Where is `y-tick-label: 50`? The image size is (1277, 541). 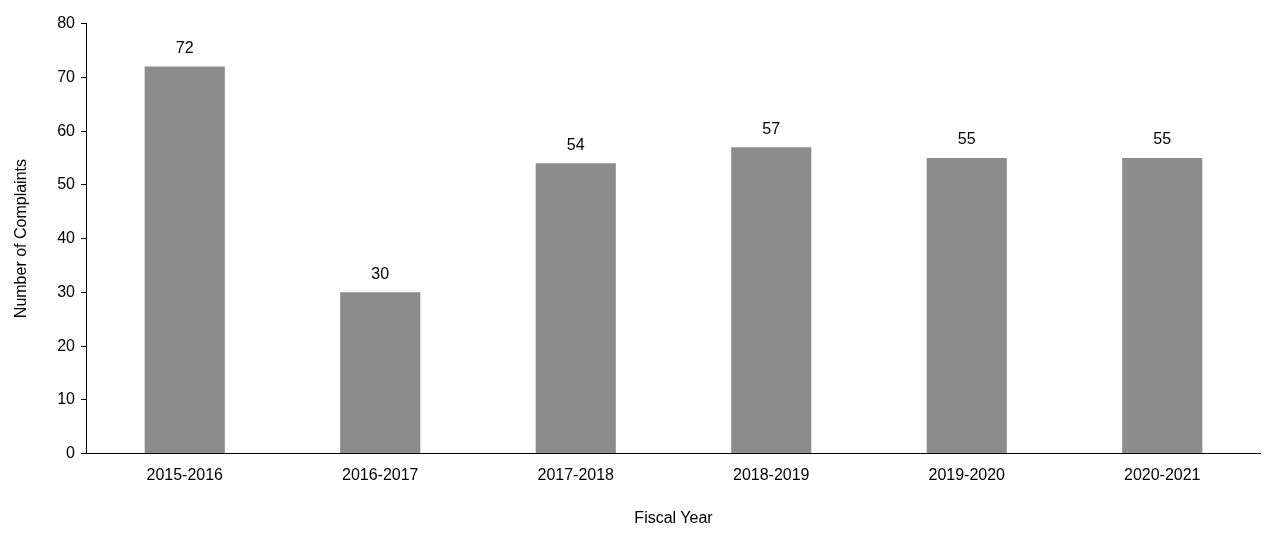 y-tick-label: 50 is located at coordinates (66, 184).